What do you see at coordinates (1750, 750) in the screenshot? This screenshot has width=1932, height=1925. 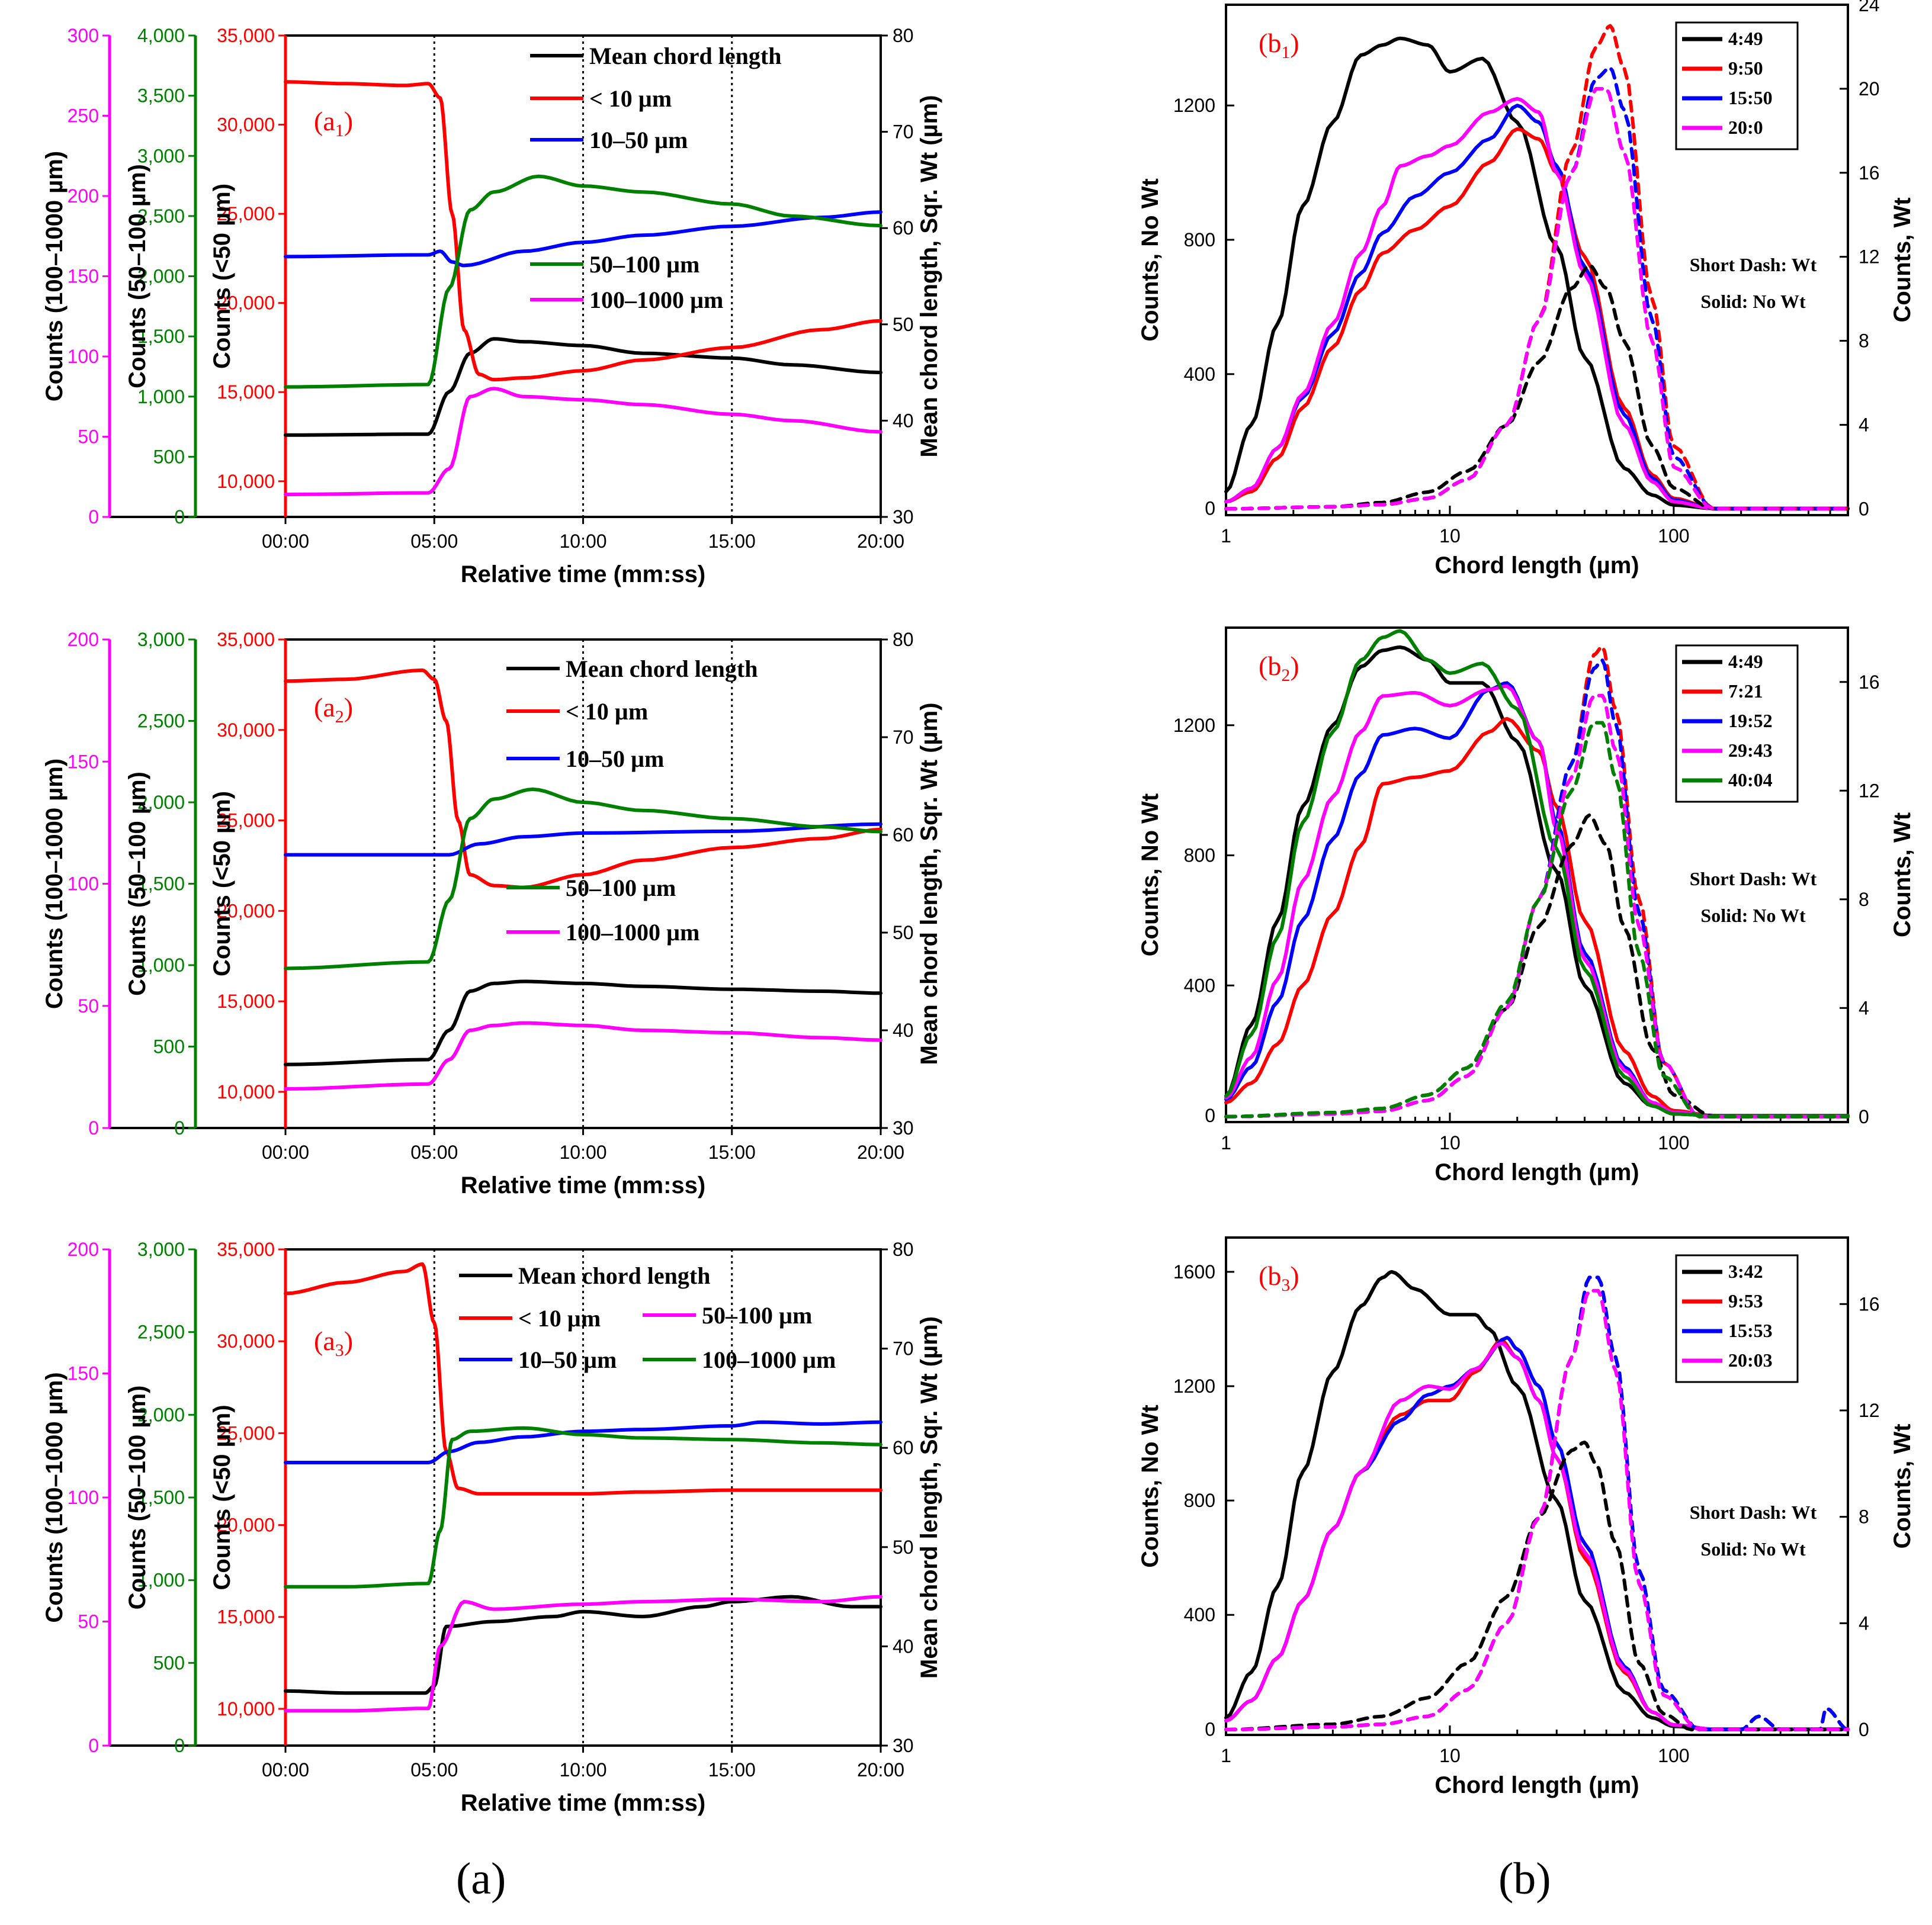 I see `legend-label: 29:43` at bounding box center [1750, 750].